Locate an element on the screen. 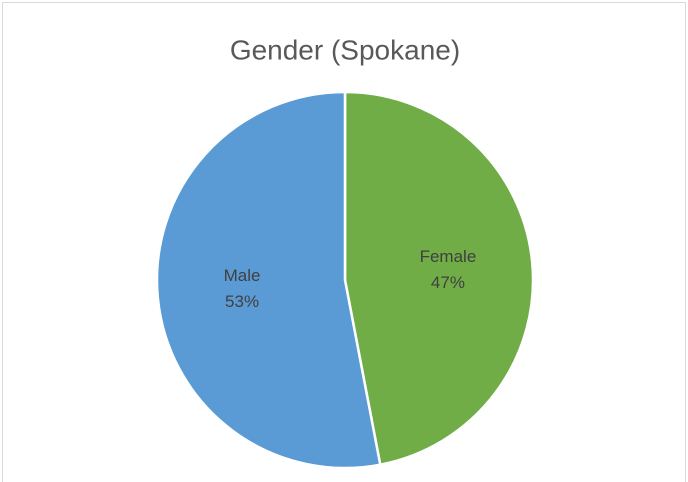 The width and height of the screenshot is (688, 482). slice-value-label: 47% is located at coordinates (448, 282).